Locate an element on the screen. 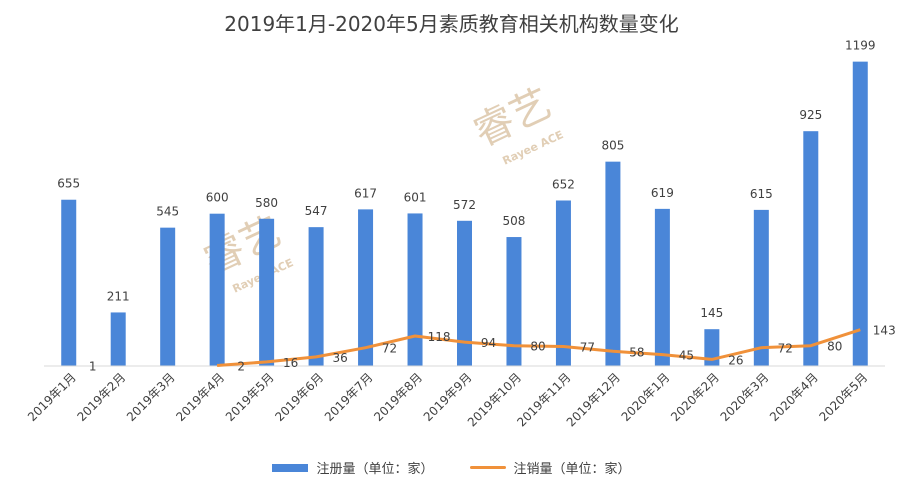 Image resolution: width=903 pixels, height=494 pixels. line-value-label: 1 is located at coordinates (93, 367).